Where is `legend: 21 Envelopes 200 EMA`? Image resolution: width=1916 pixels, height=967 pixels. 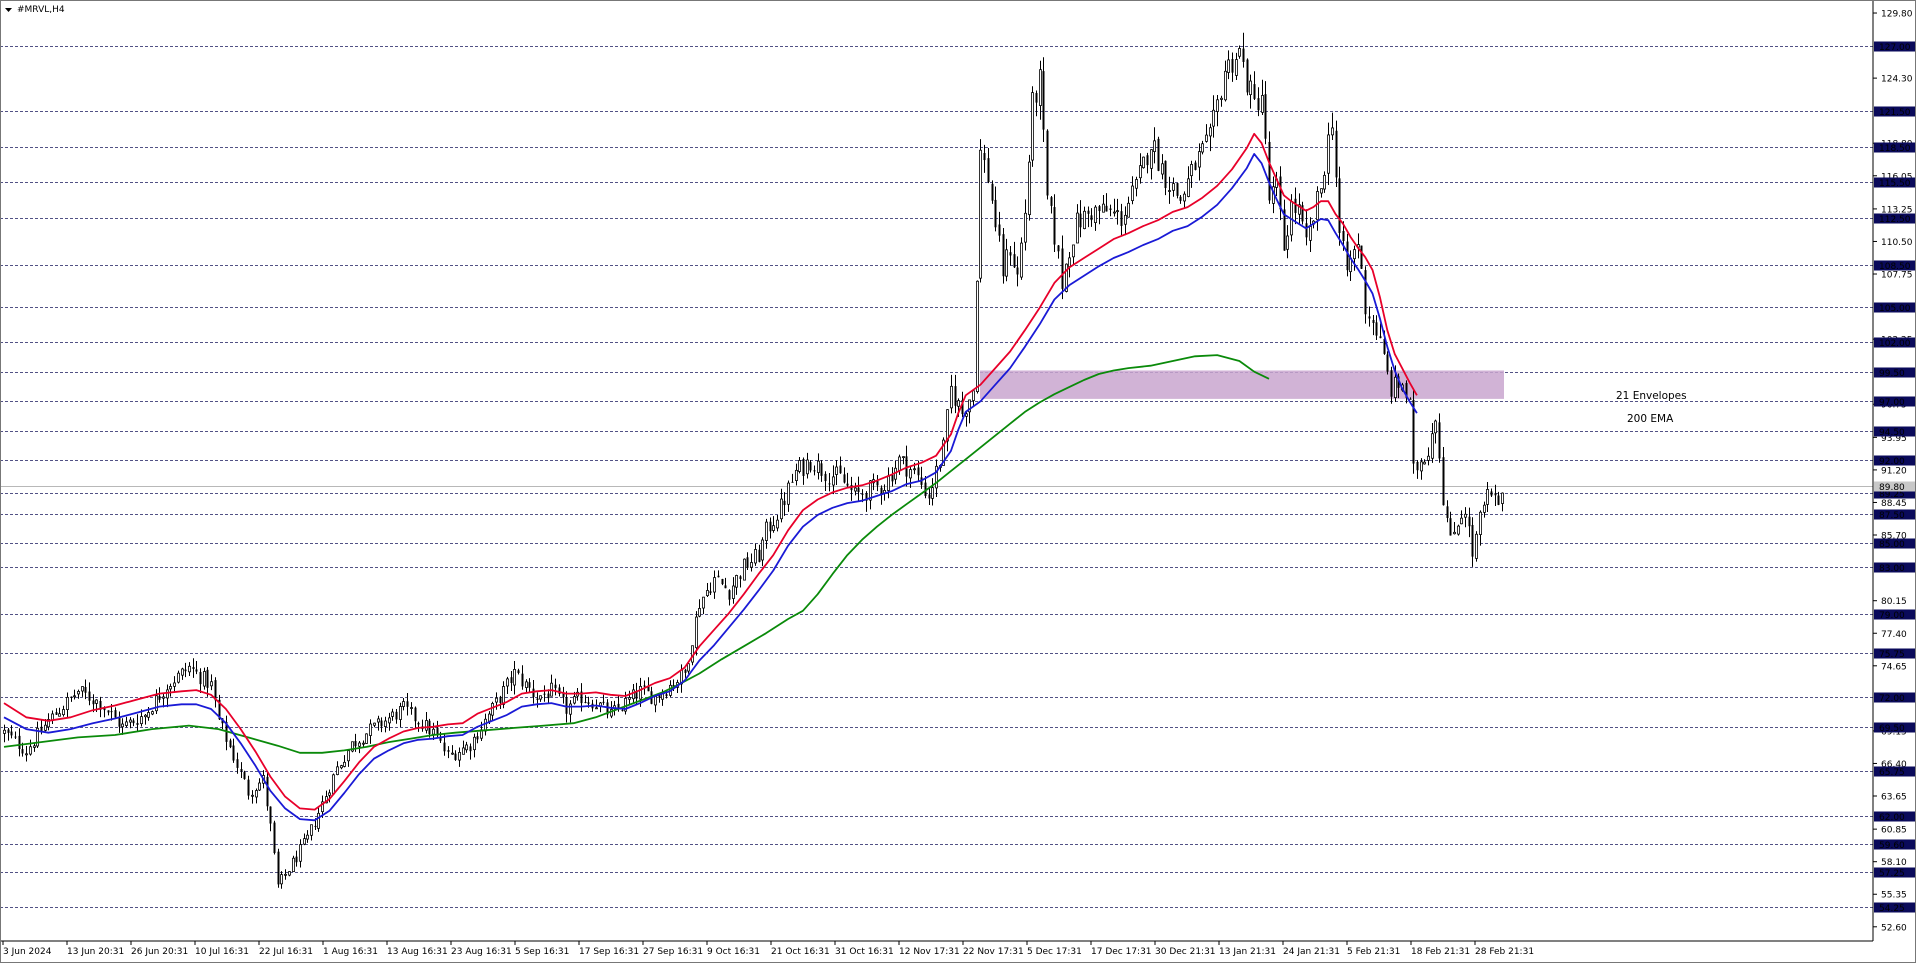 legend: 21 Envelopes 200 EMA is located at coordinates (1651, 407).